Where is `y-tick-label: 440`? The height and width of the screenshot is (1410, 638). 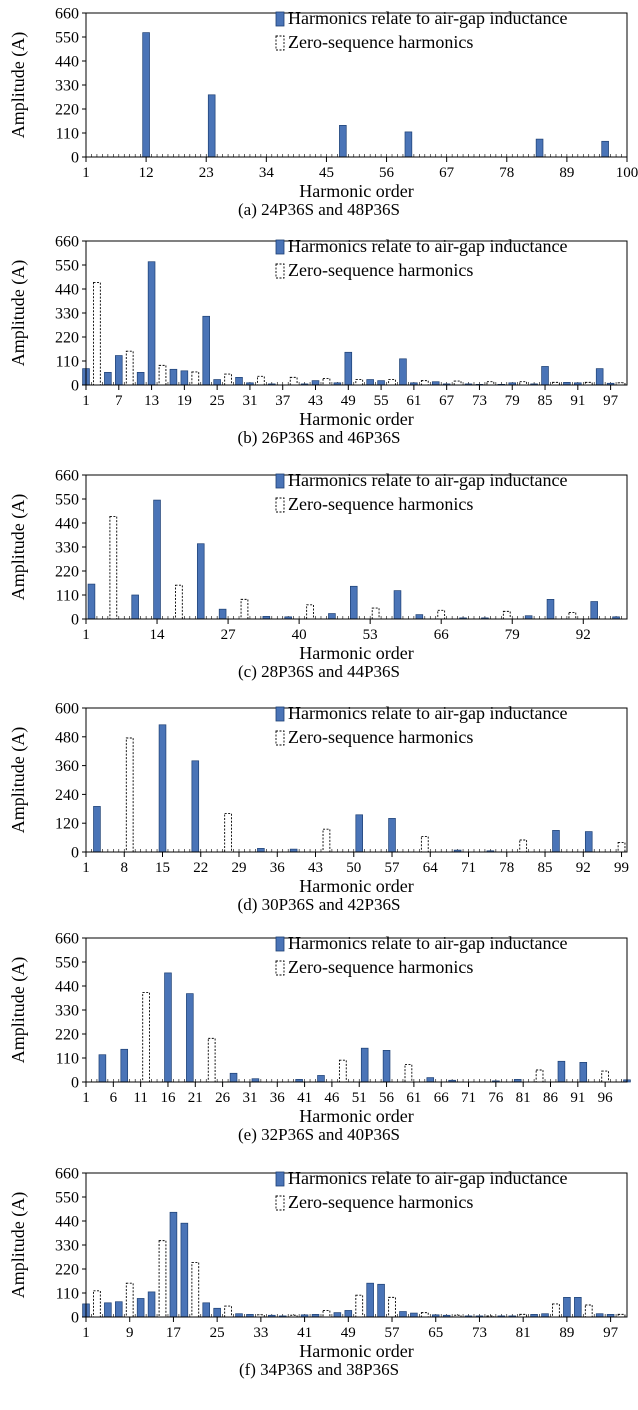
y-tick-label: 440 is located at coordinates (67, 62).